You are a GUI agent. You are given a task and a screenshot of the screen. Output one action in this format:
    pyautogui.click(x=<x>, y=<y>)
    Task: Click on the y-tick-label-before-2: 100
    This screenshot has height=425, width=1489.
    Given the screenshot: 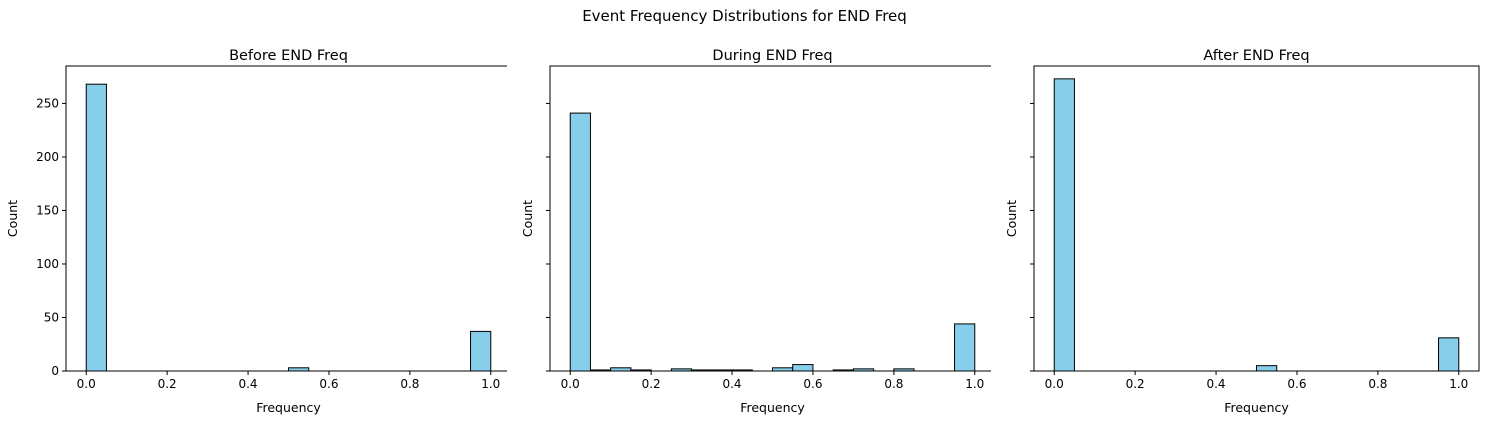 What is the action you would take?
    pyautogui.click(x=47, y=264)
    